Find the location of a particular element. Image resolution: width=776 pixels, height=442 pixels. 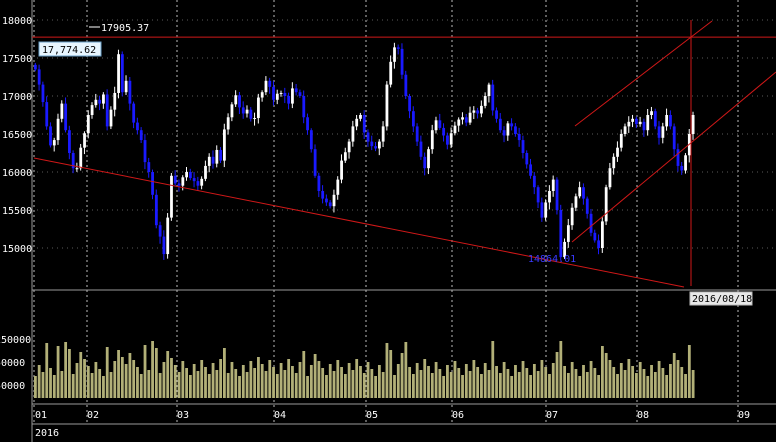

price-tick: 16500 is located at coordinates (17, 135).